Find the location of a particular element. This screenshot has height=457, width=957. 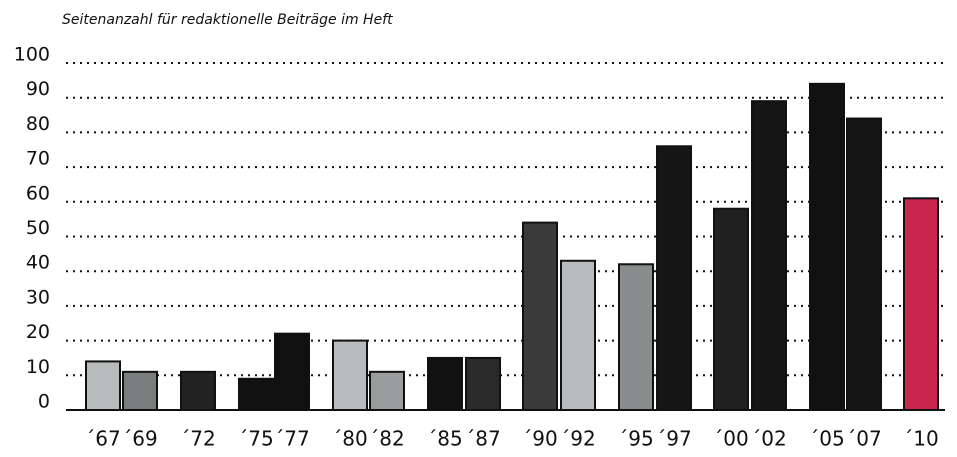

y-tick-label: 20 is located at coordinates (38, 332).